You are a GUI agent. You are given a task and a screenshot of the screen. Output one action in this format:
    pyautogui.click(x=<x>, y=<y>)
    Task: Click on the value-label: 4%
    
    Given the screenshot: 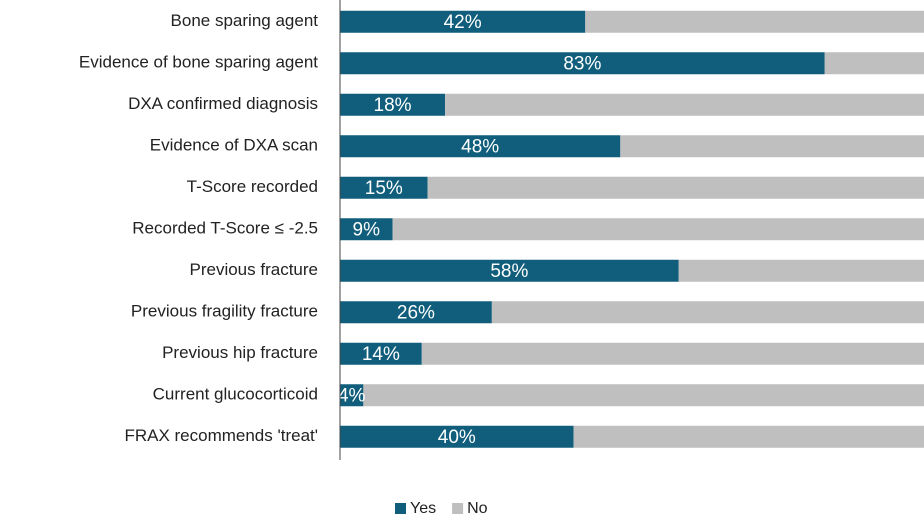 What is the action you would take?
    pyautogui.click(x=352, y=395)
    